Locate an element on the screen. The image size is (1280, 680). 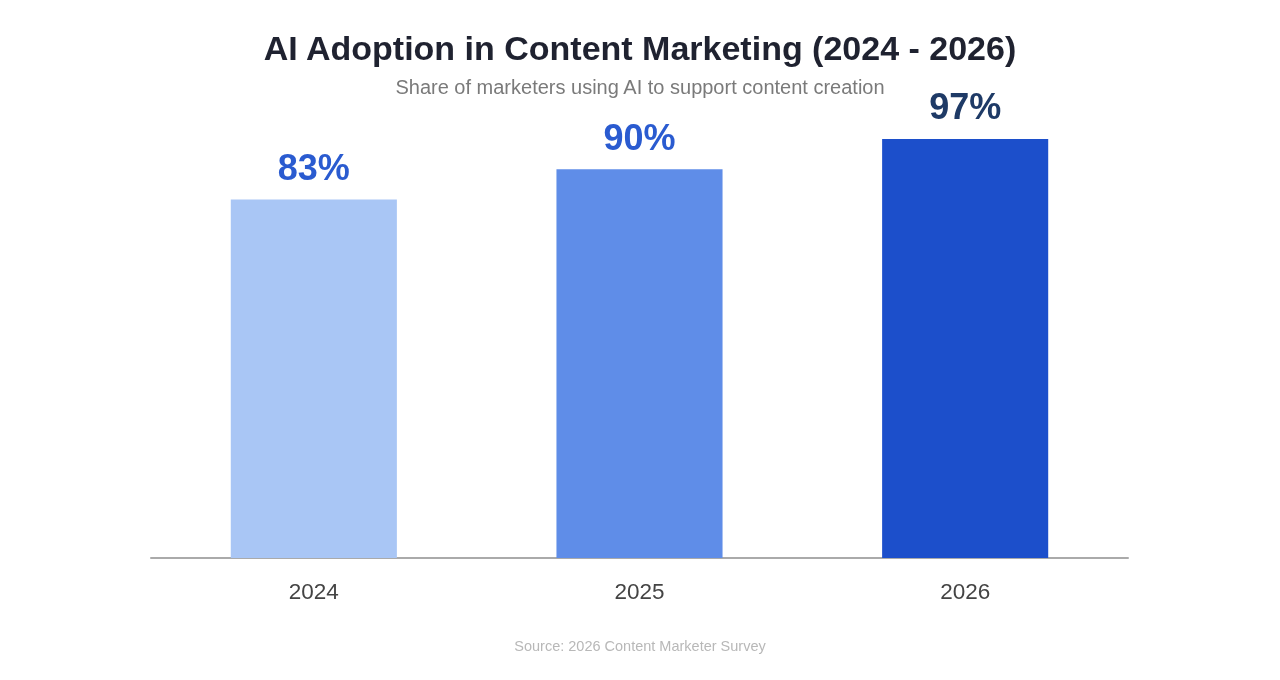
chart-subtitle: Share of marketers using AI to support content creation is located at coordinates (640, 87).